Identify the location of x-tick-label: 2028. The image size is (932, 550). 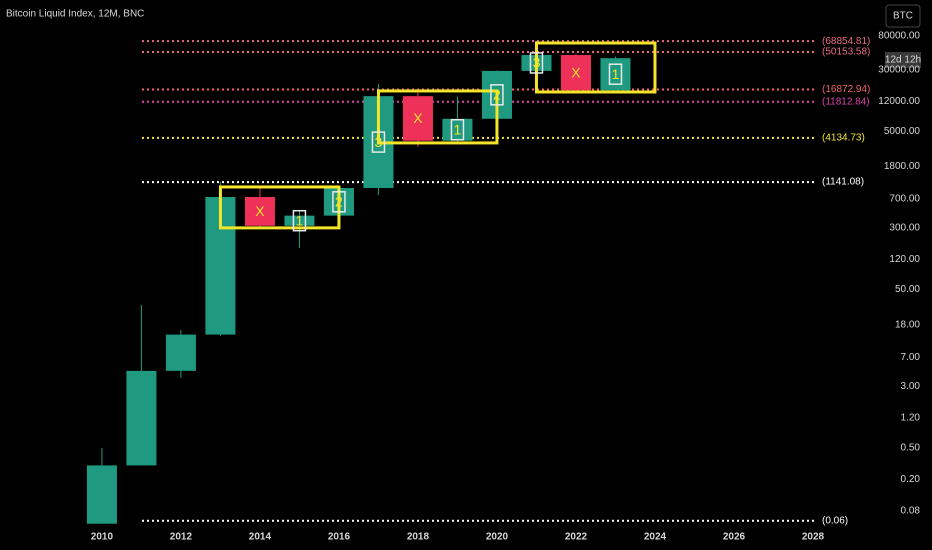
(813, 537).